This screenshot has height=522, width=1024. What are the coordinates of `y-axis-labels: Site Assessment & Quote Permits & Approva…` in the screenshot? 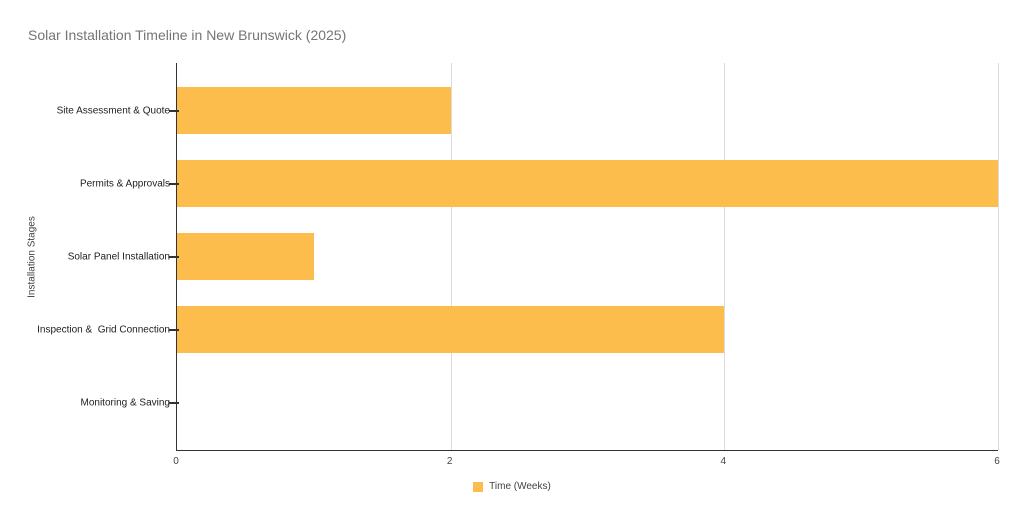 It's located at (85, 257).